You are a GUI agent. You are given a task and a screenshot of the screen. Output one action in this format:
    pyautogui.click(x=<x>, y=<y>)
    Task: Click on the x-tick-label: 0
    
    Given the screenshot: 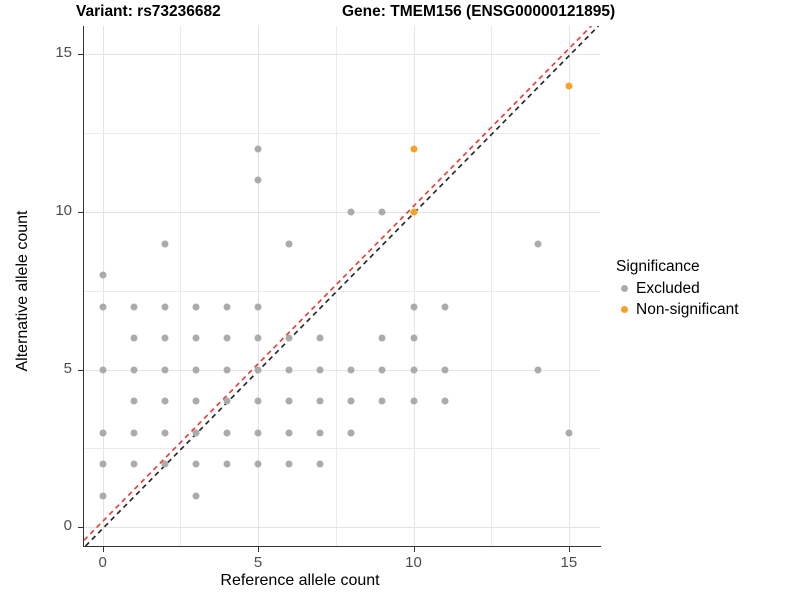 What is the action you would take?
    pyautogui.click(x=102, y=562)
    